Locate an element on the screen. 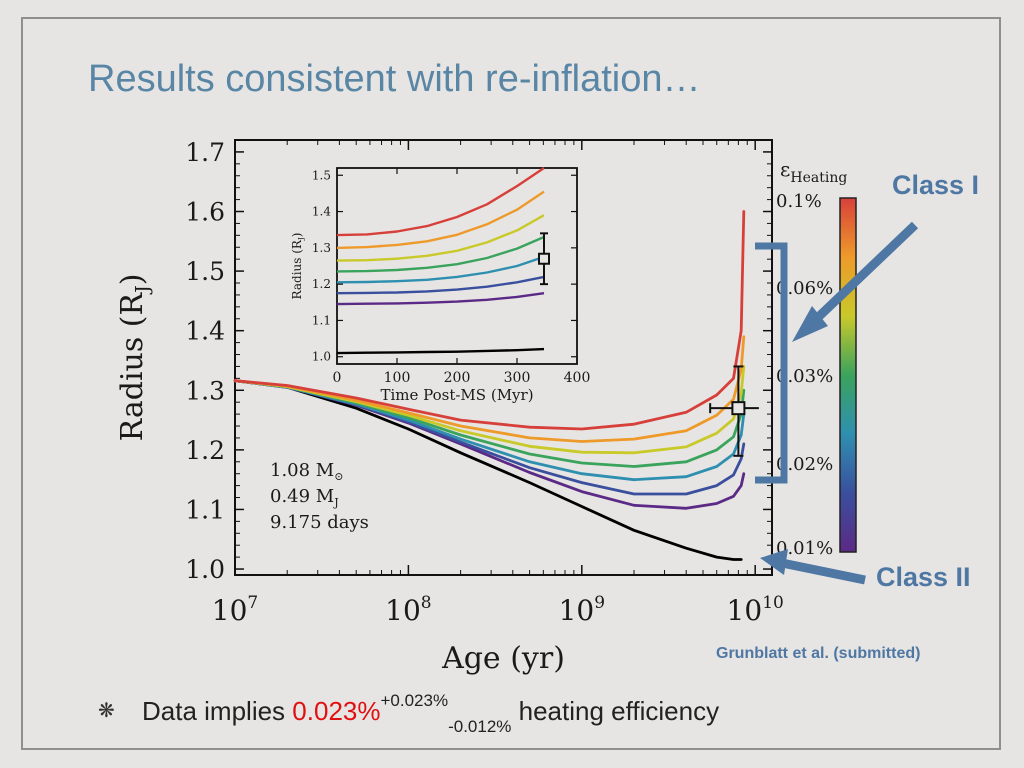 Image resolution: width=1024 pixels, height=768 pixels. main-data-point is located at coordinates (738, 408).